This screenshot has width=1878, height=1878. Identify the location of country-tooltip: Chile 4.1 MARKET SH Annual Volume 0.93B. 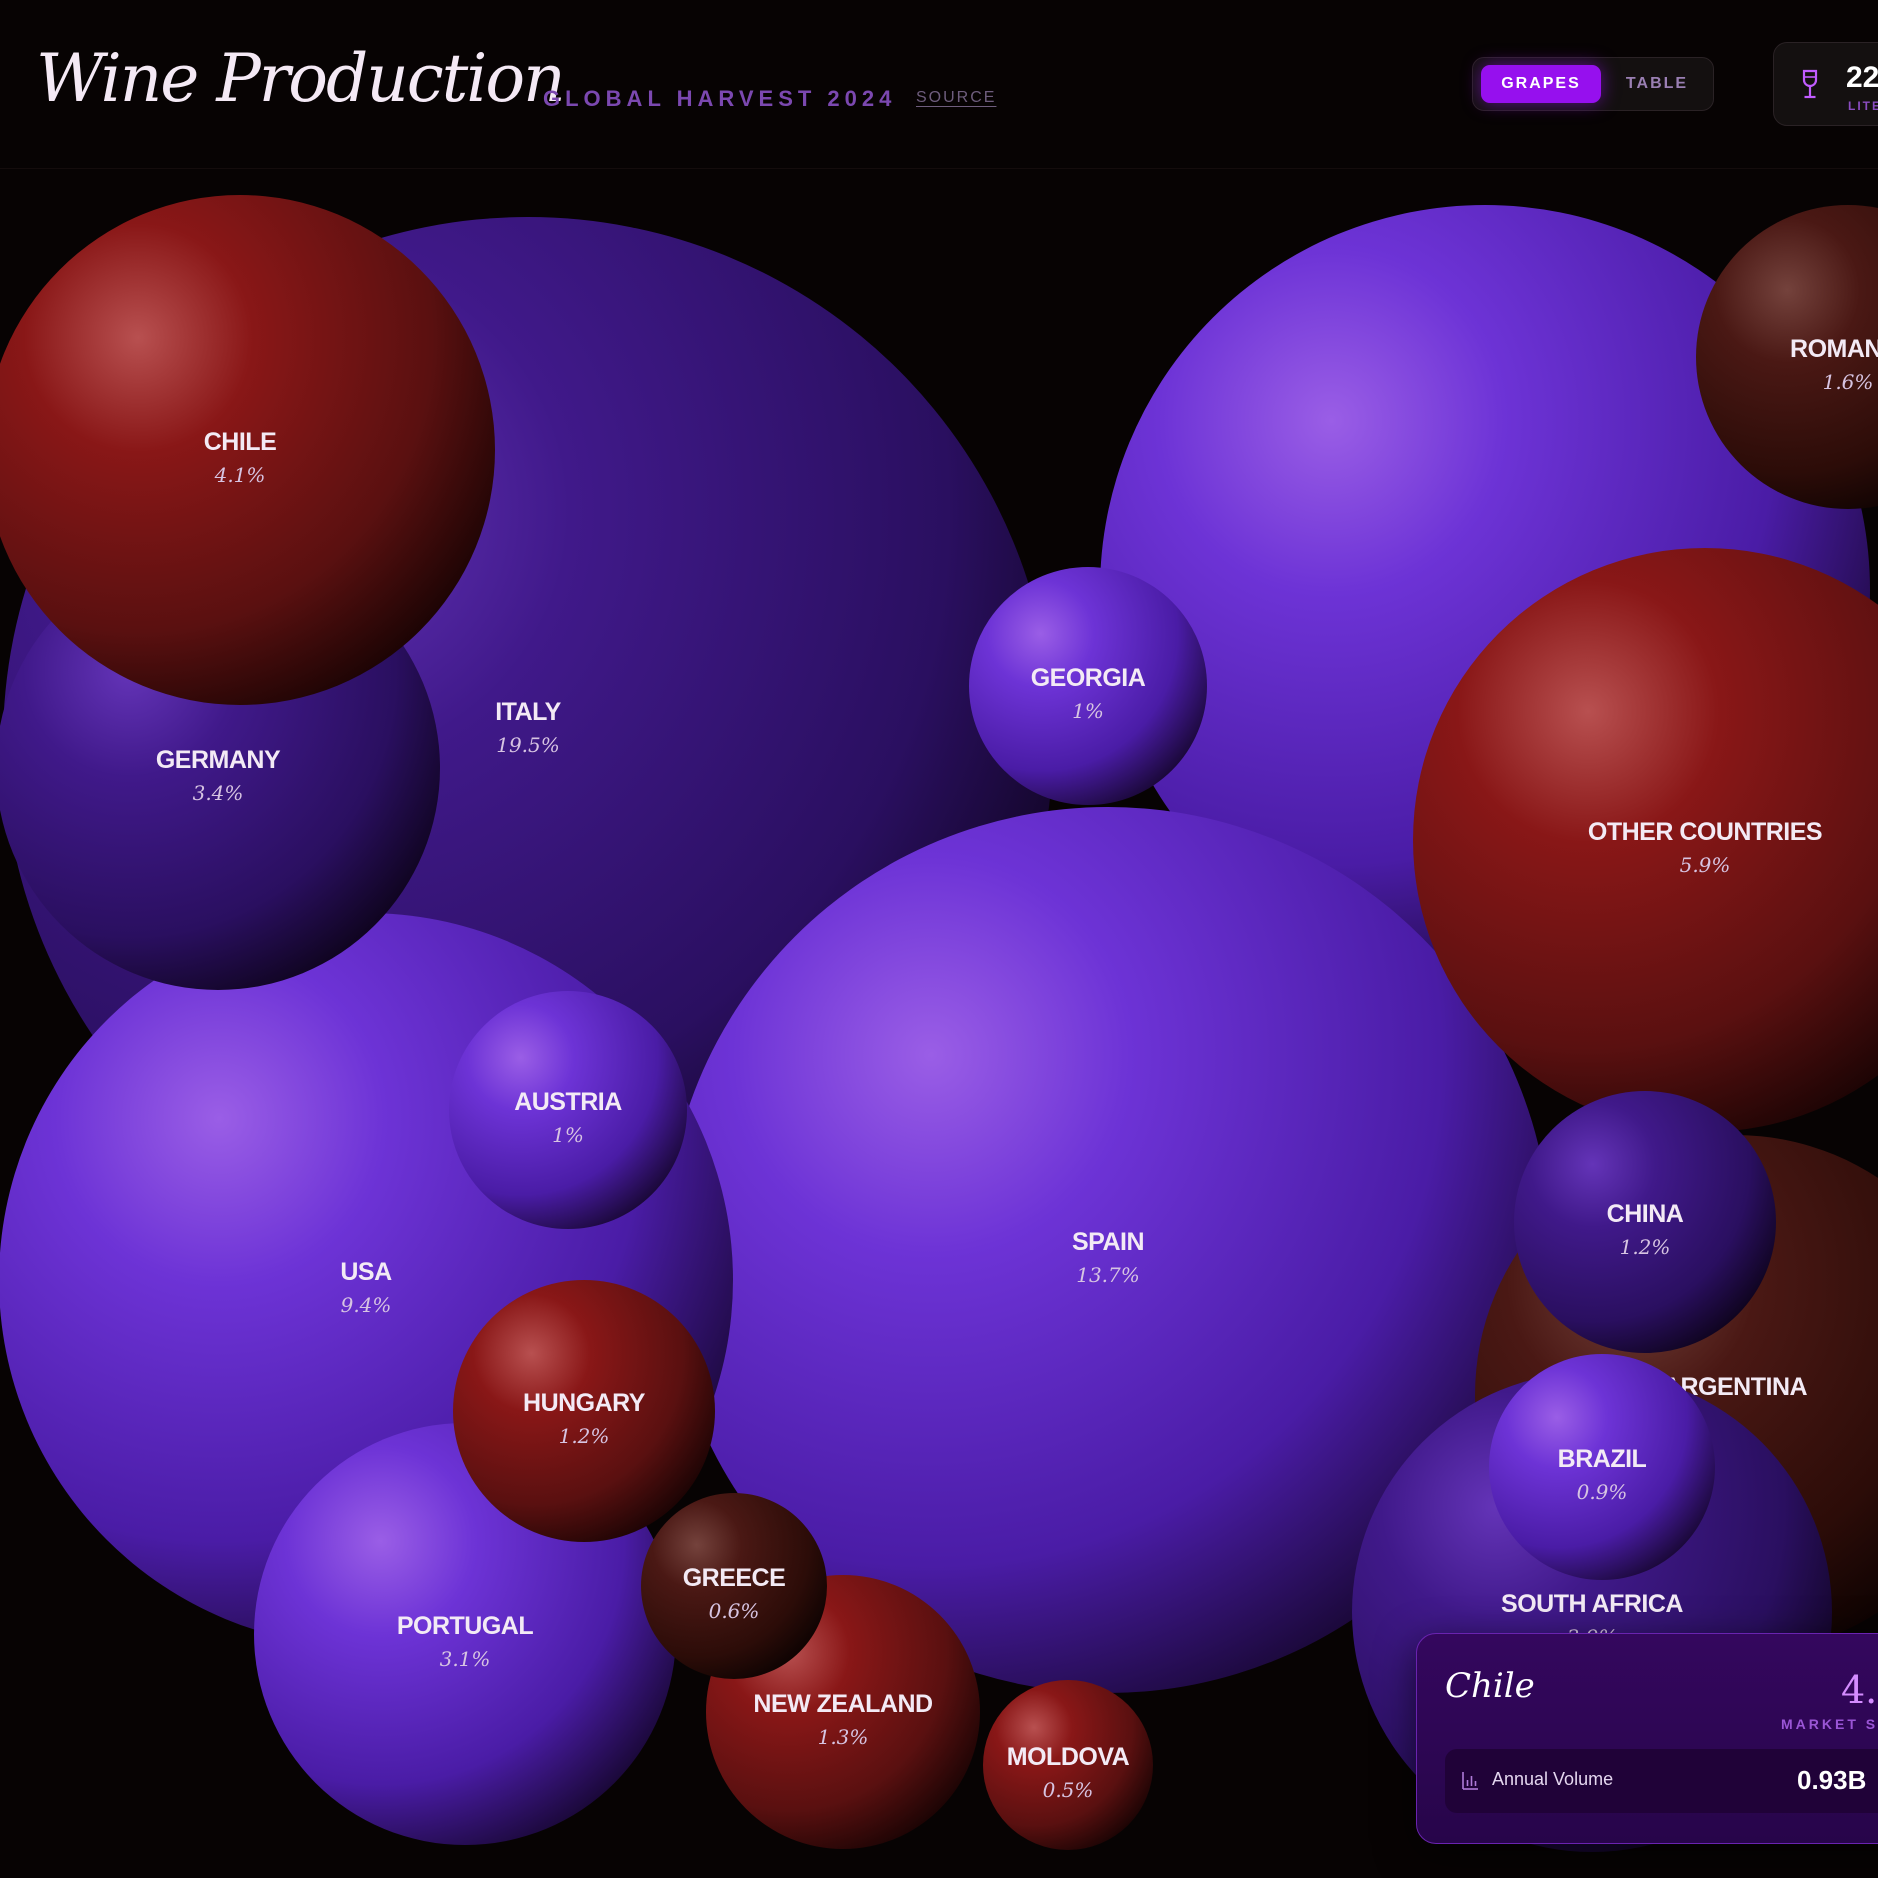
(1647, 1738).